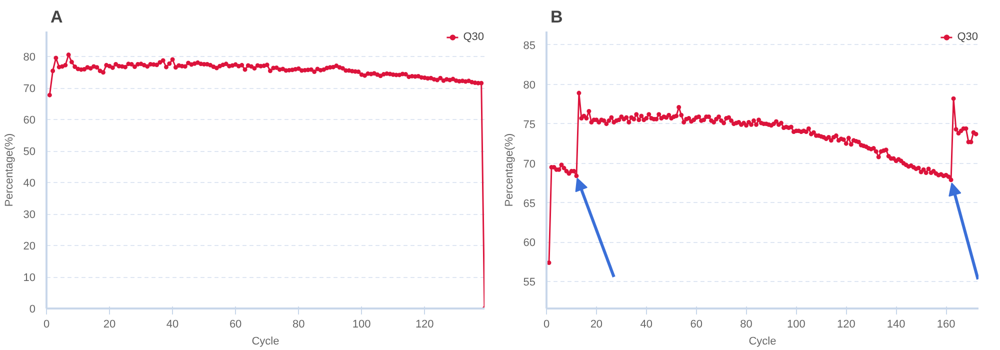 Image resolution: width=1000 pixels, height=350 pixels. What do you see at coordinates (32, 310) in the screenshot?
I see `y-tick-label: 0` at bounding box center [32, 310].